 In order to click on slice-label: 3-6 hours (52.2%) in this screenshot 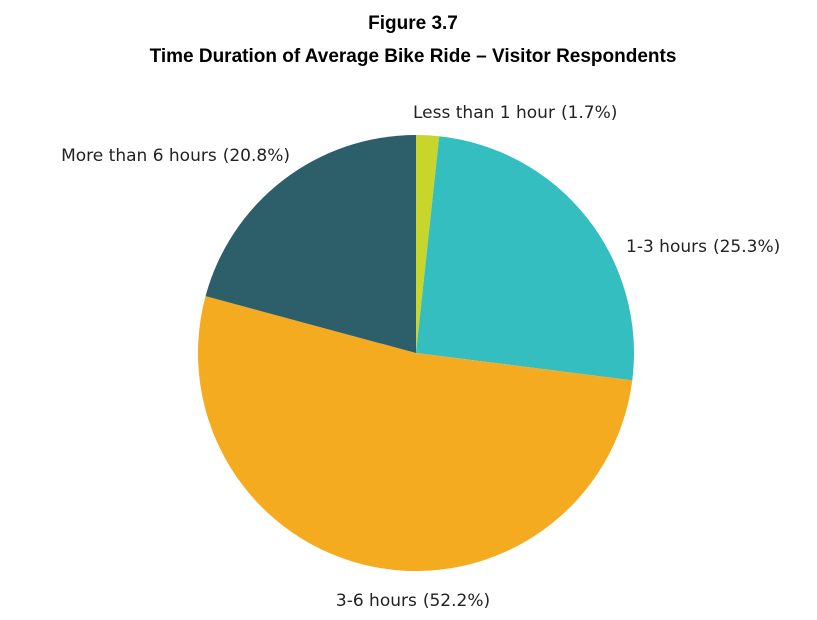, I will do `click(413, 601)`.